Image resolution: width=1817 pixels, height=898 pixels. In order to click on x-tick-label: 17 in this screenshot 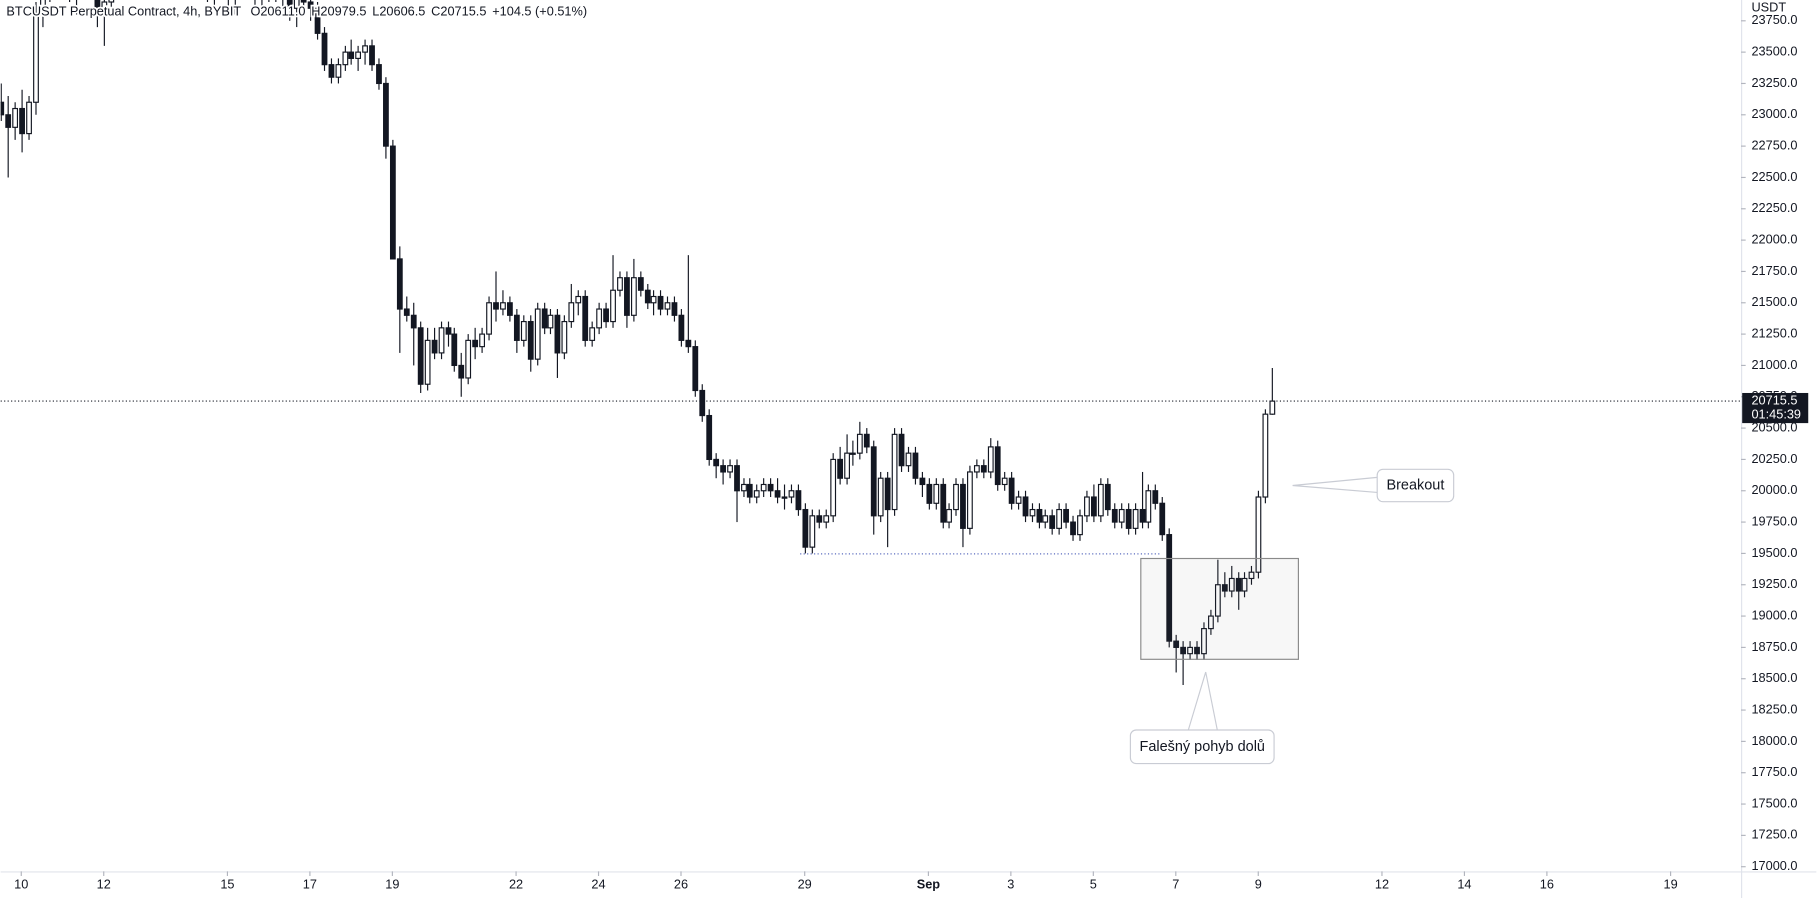, I will do `click(310, 884)`.